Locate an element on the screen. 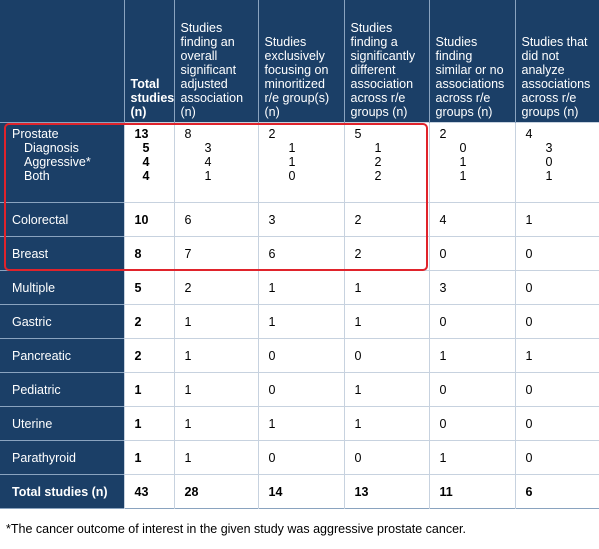 The width and height of the screenshot is (599, 549). row-label: Pancreatic is located at coordinates (62, 356).